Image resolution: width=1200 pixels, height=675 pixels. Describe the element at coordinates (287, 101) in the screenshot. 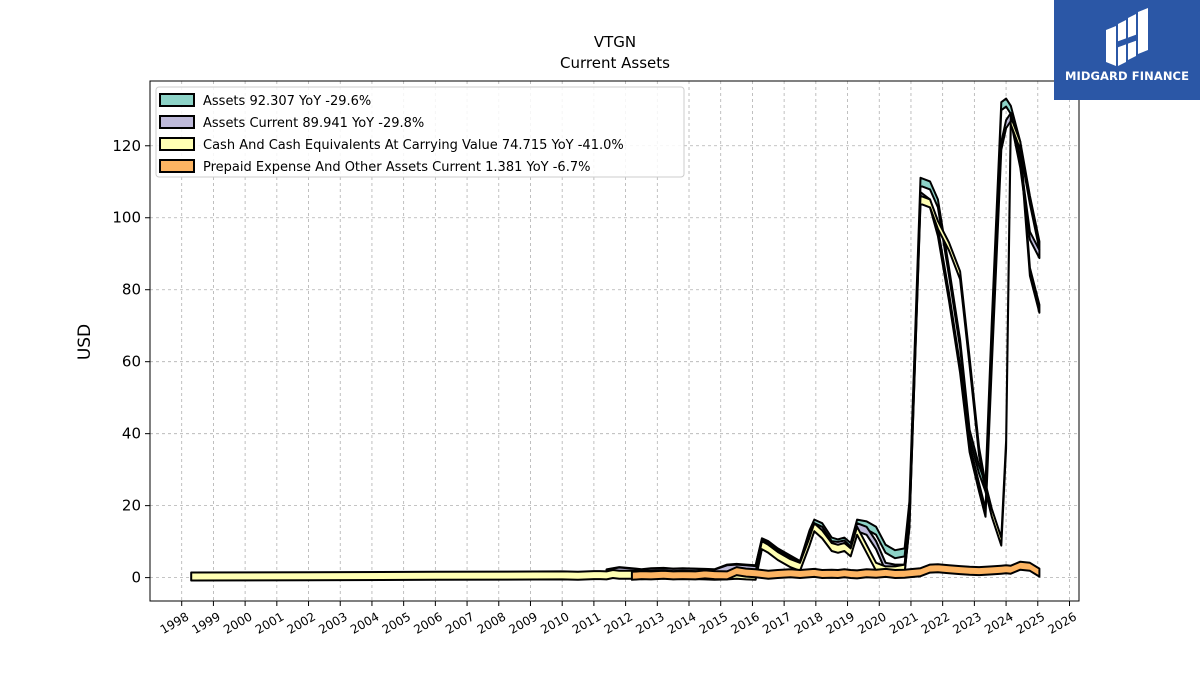

I see `legend-label: Assets 92.307 YoY -29.6%` at that location.